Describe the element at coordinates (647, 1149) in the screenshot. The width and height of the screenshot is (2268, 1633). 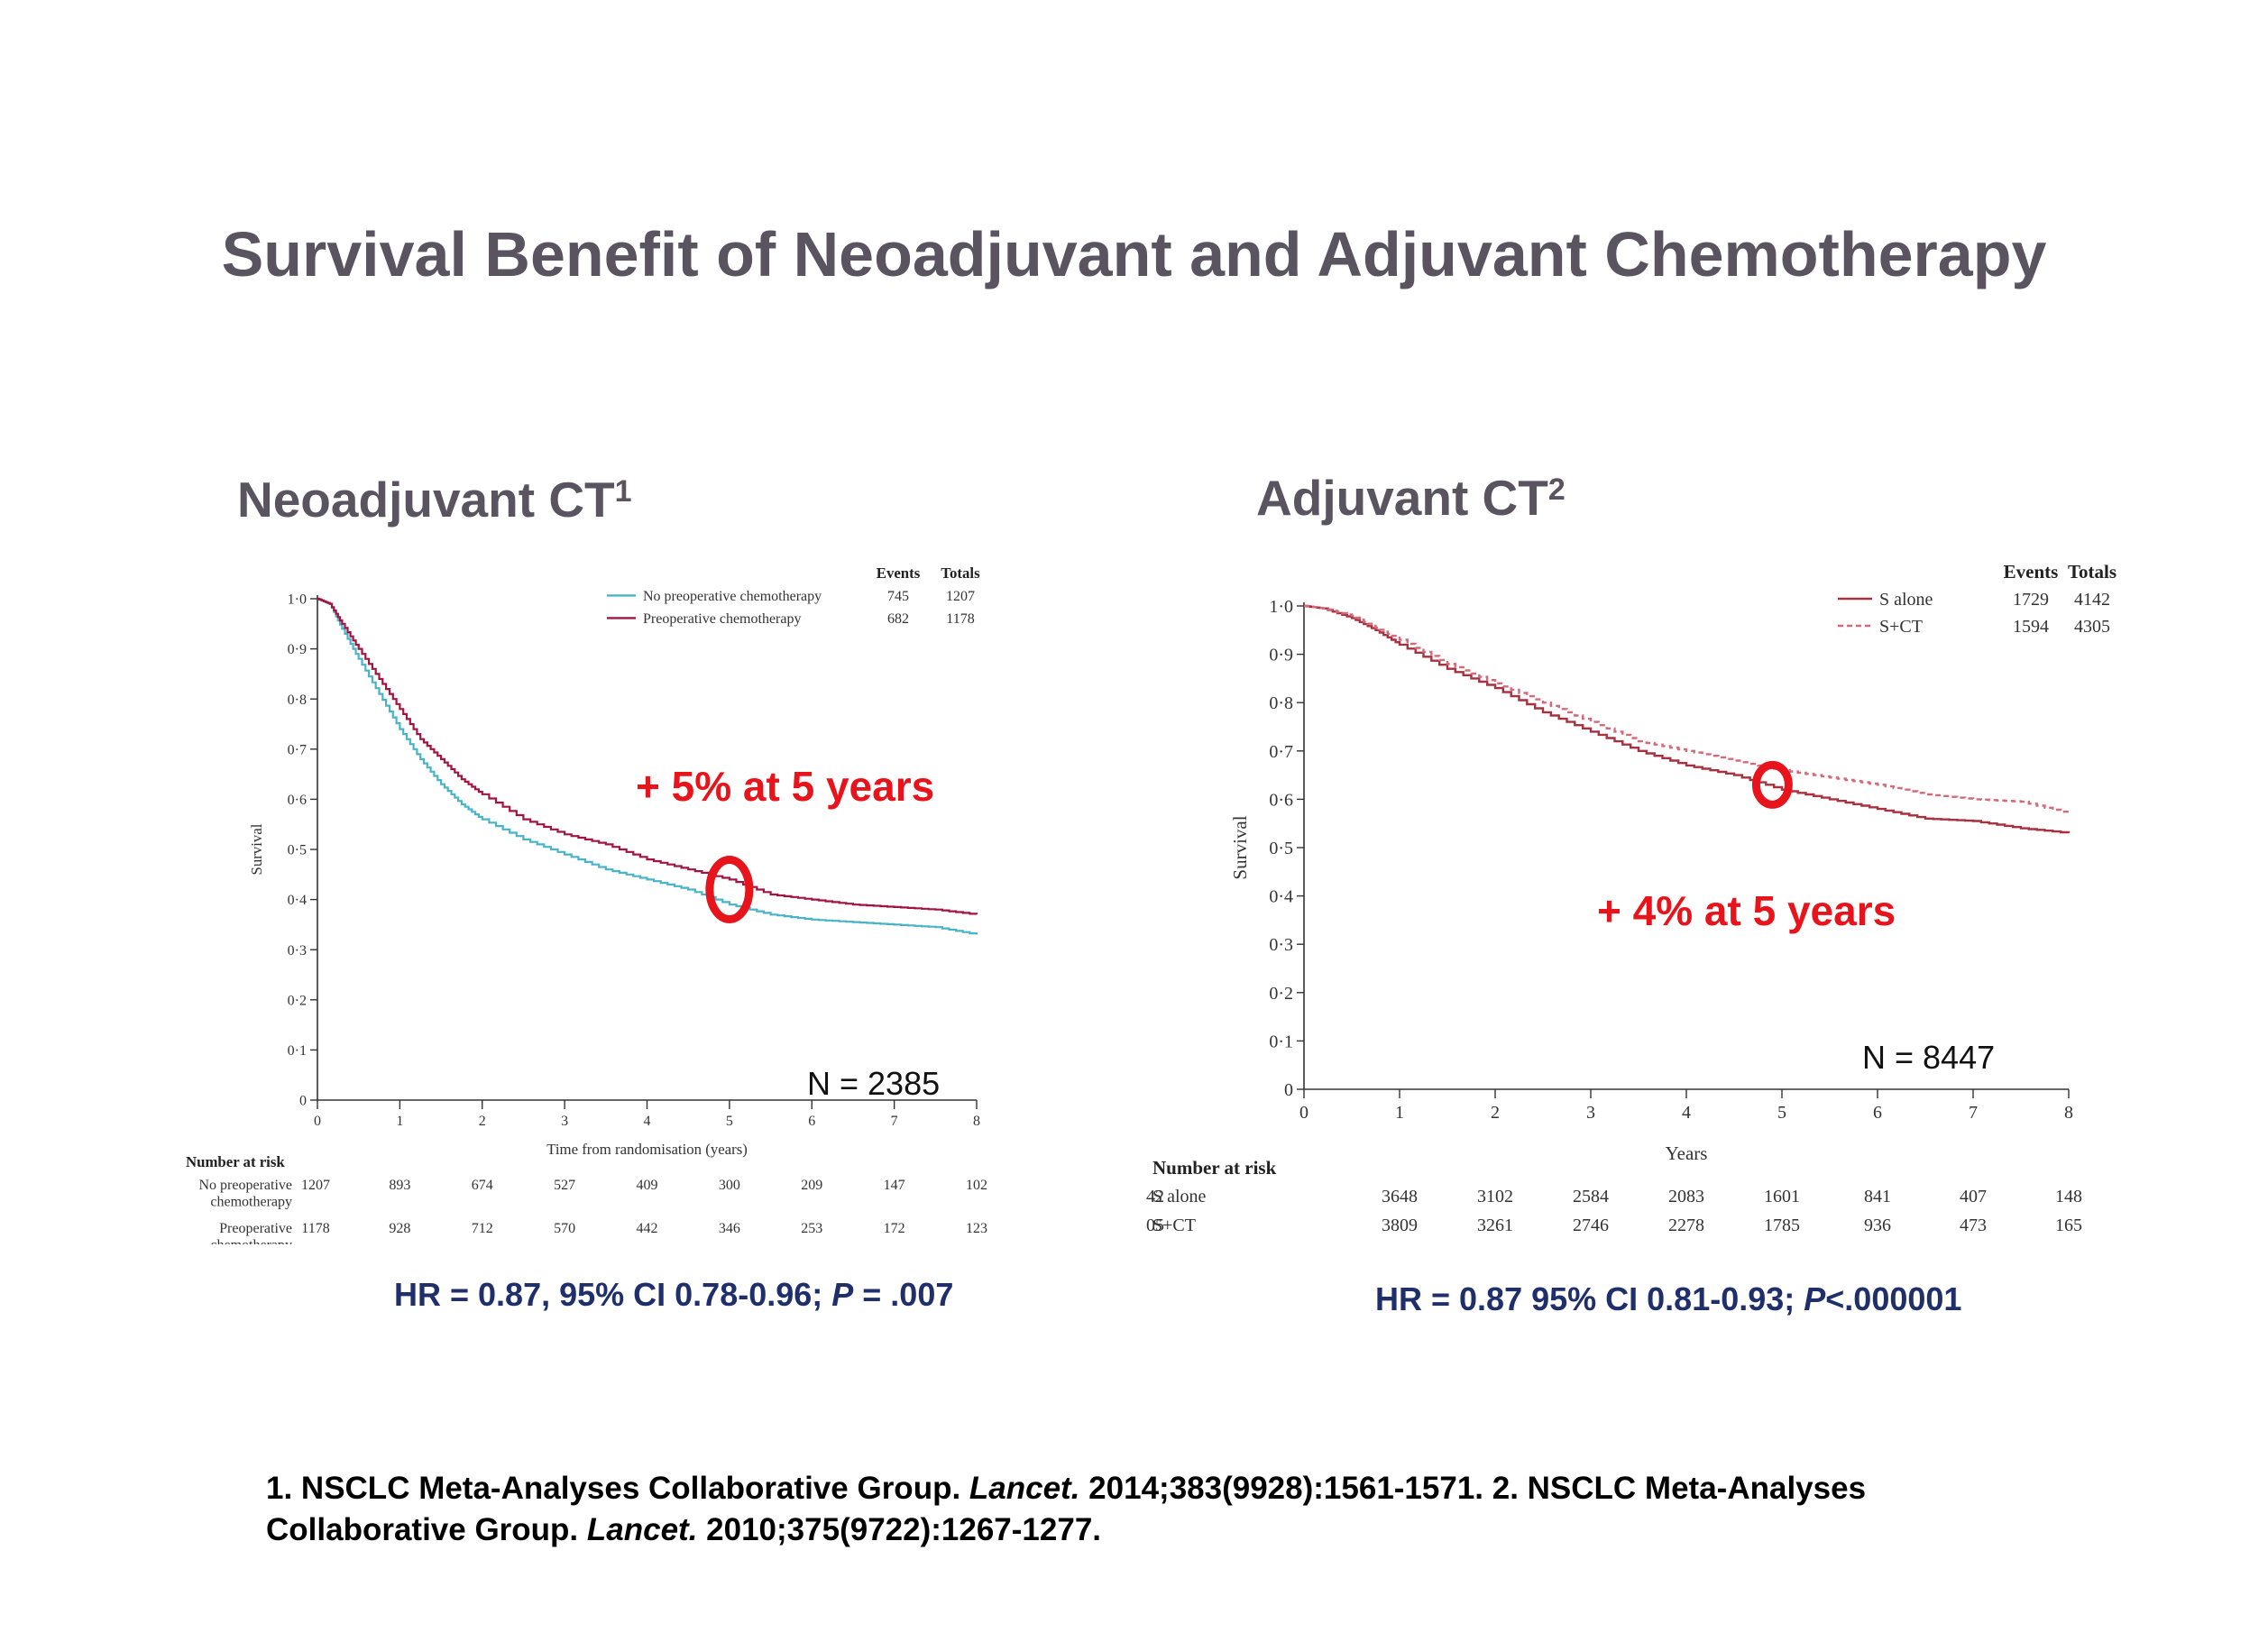
I see `x-axis-title: Time from randomisation (years)` at that location.